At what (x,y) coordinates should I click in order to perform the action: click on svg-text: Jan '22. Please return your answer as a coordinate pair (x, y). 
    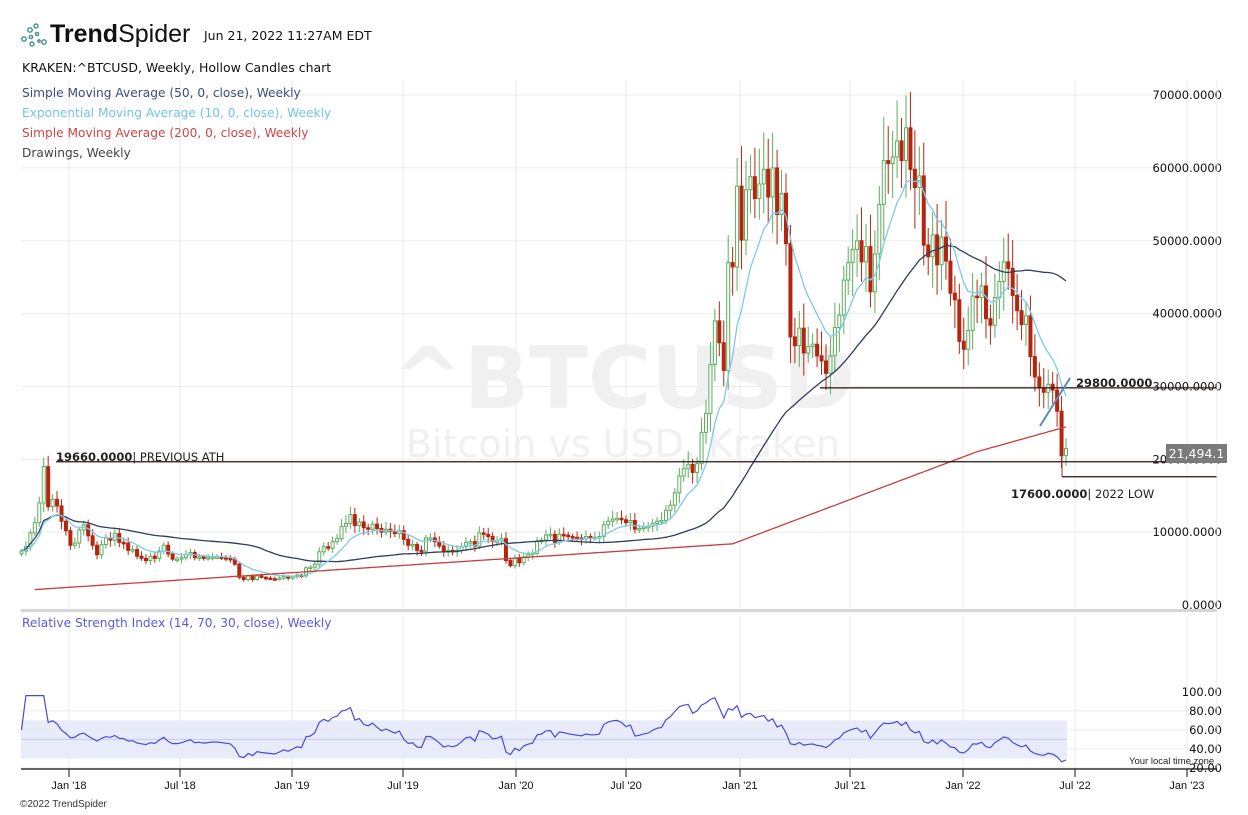
    Looking at the image, I should click on (962, 786).